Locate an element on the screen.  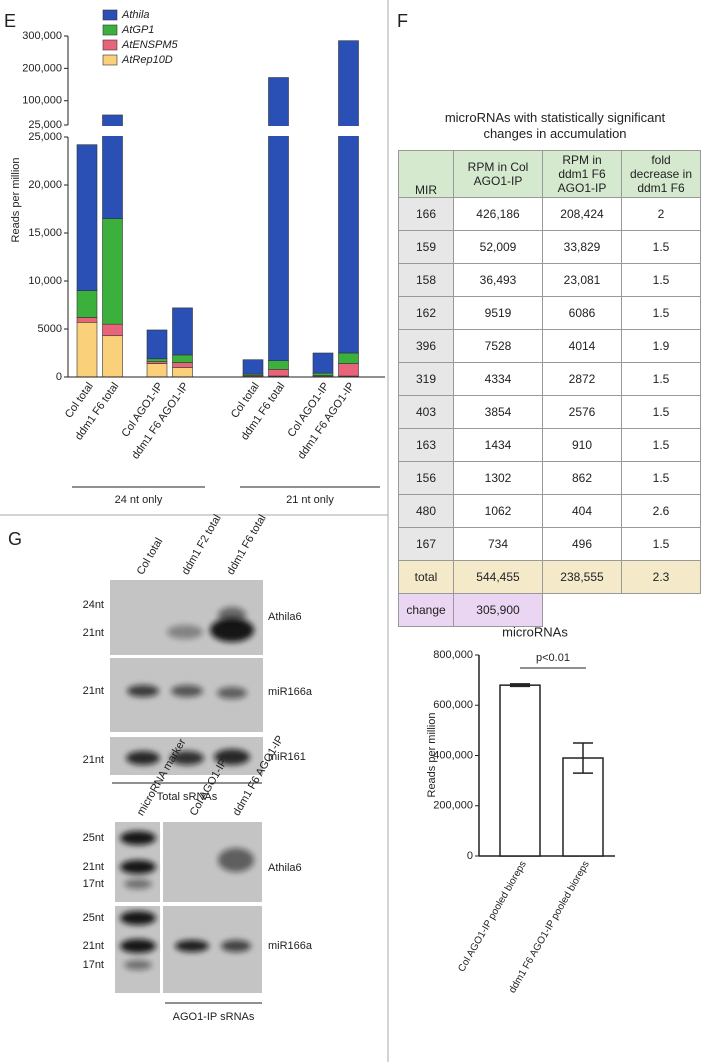
blot-caption: Total sRNAs is located at coordinates (187, 797).